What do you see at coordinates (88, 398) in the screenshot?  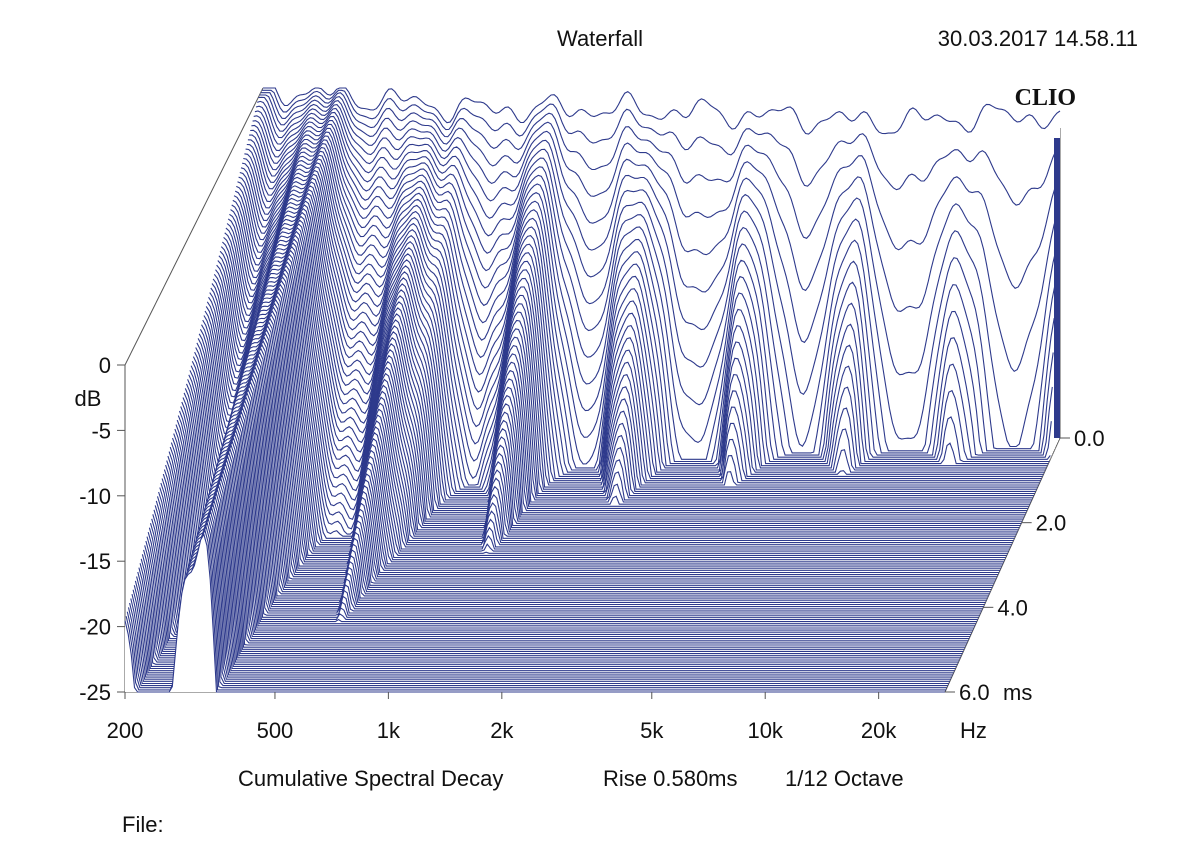 I see `y-axis-unit: dB` at bounding box center [88, 398].